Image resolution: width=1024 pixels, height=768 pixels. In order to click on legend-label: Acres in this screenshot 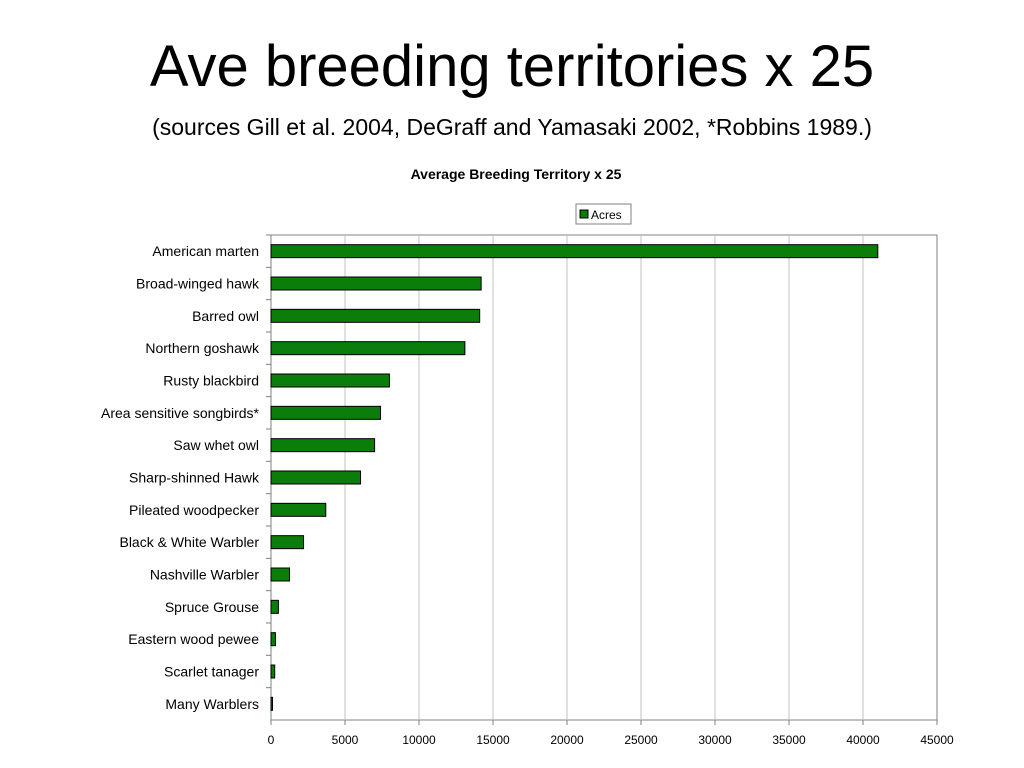, I will do `click(606, 215)`.